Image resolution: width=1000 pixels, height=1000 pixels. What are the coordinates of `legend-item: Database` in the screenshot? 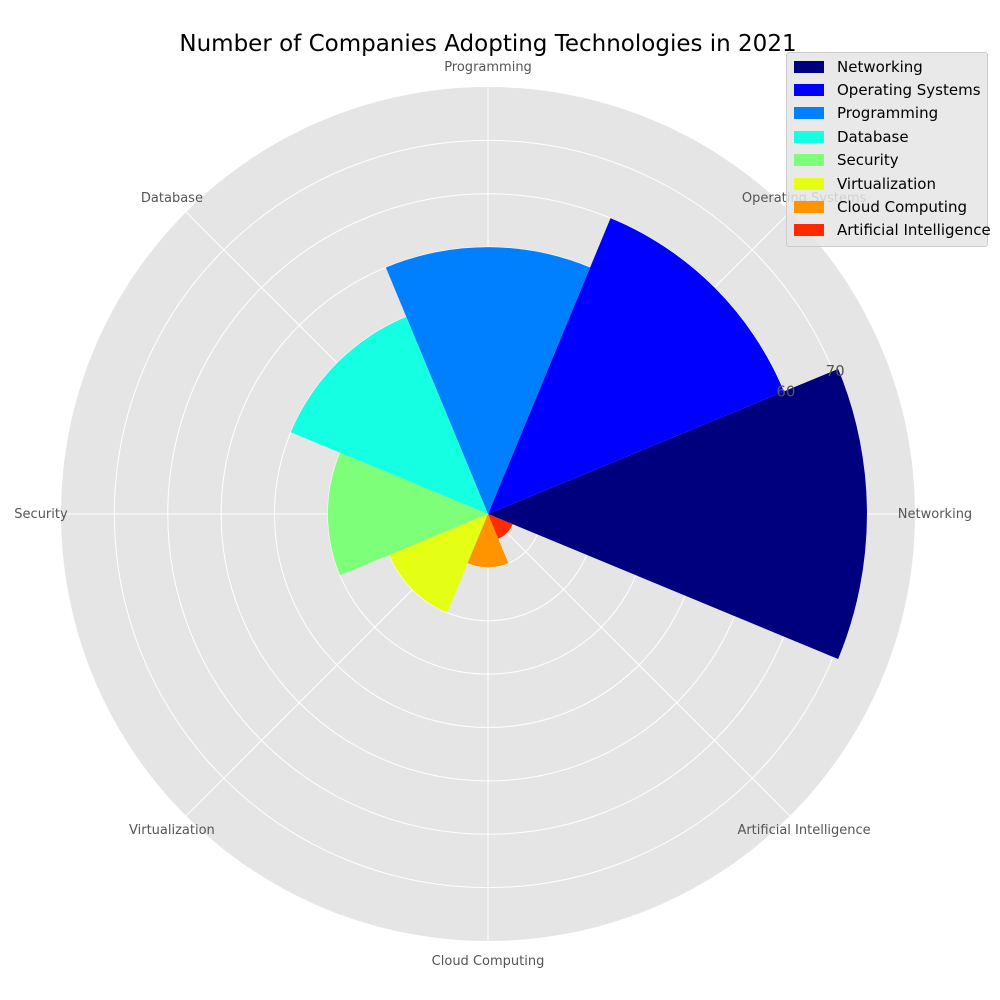 It's located at (887, 136).